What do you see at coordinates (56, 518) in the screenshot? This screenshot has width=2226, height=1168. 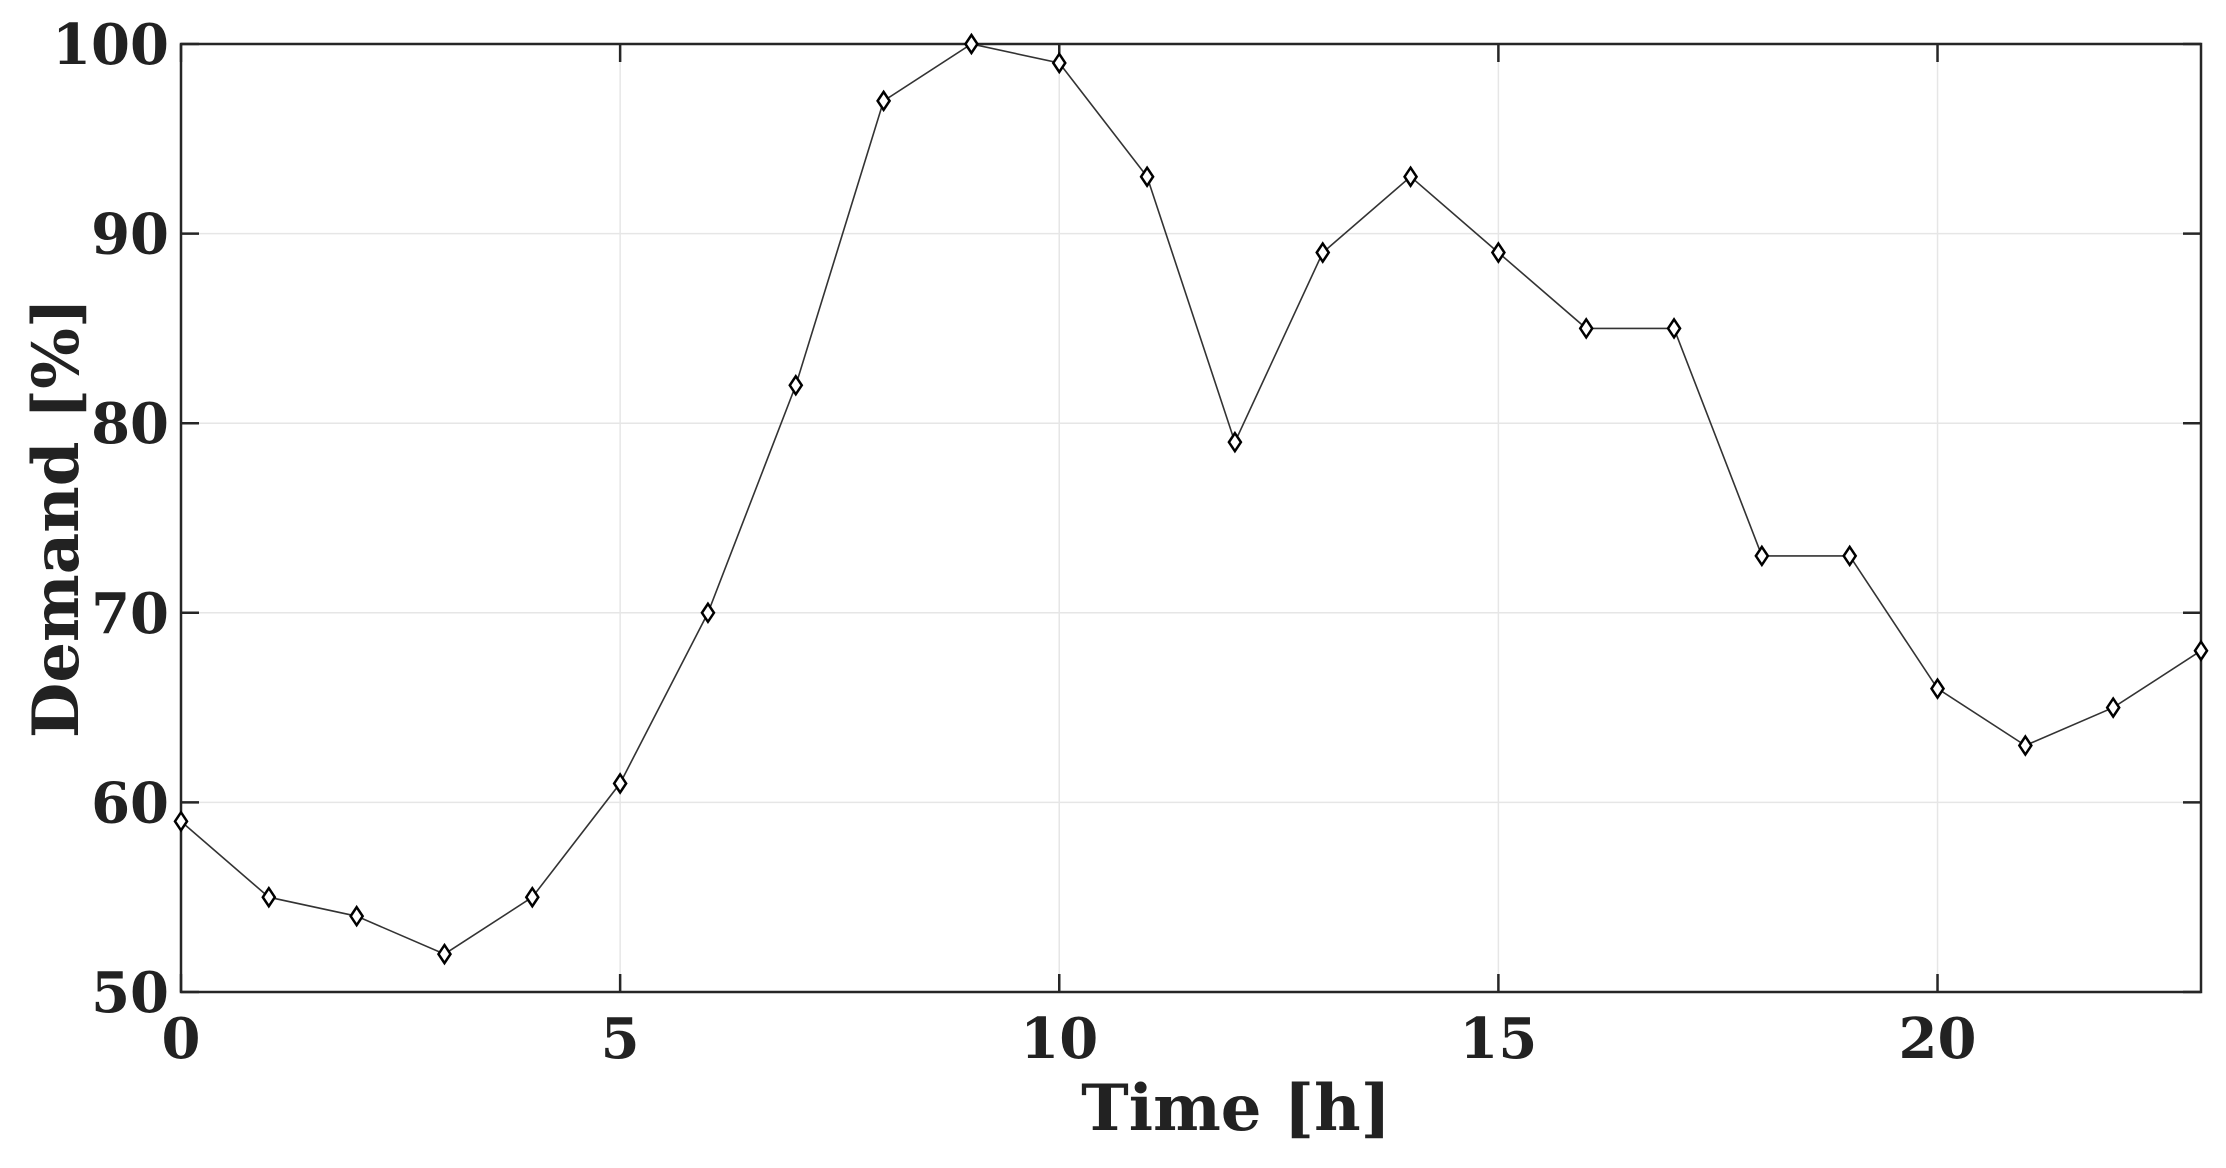 I see `y-axis-title: Demand [%]` at bounding box center [56, 518].